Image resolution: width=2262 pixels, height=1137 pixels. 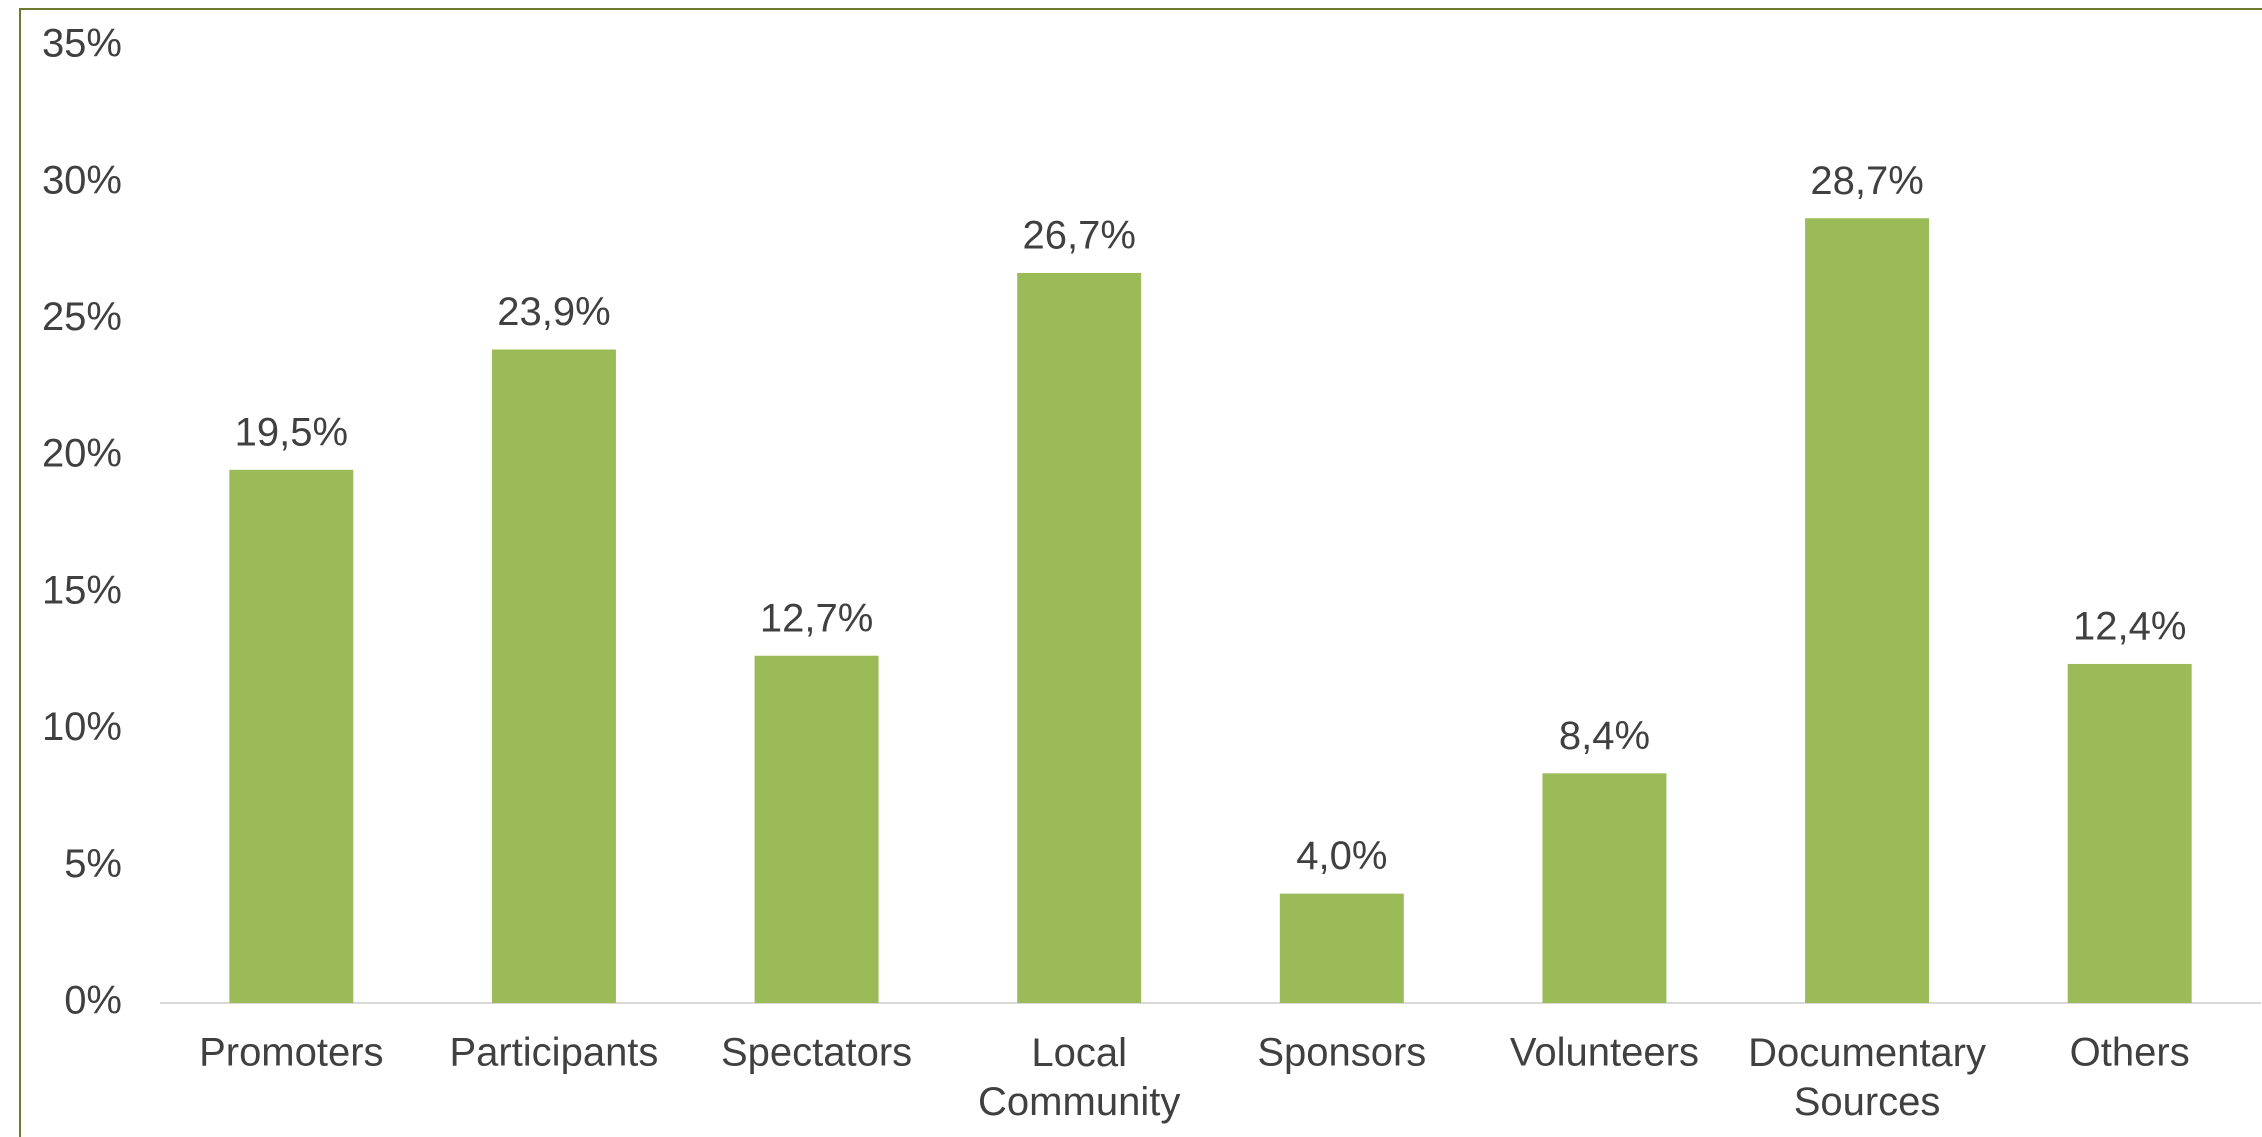 What do you see at coordinates (553, 1053) in the screenshot?
I see `x-tick-label: Participants` at bounding box center [553, 1053].